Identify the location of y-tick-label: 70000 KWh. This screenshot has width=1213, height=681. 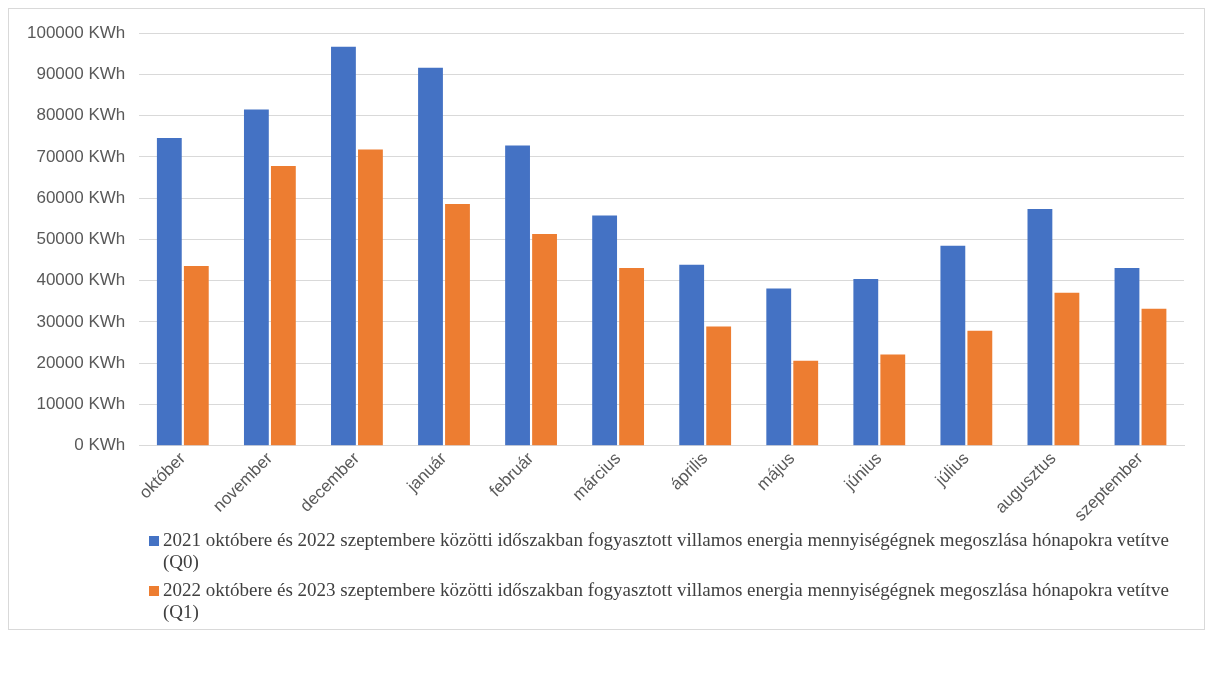
(81, 156).